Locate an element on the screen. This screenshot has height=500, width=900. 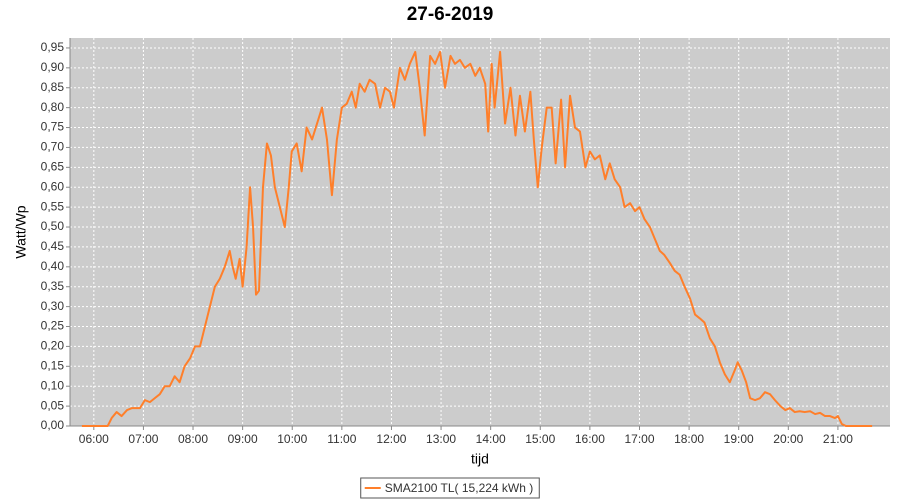
y-tick-label: 0,35 is located at coordinates (53, 286).